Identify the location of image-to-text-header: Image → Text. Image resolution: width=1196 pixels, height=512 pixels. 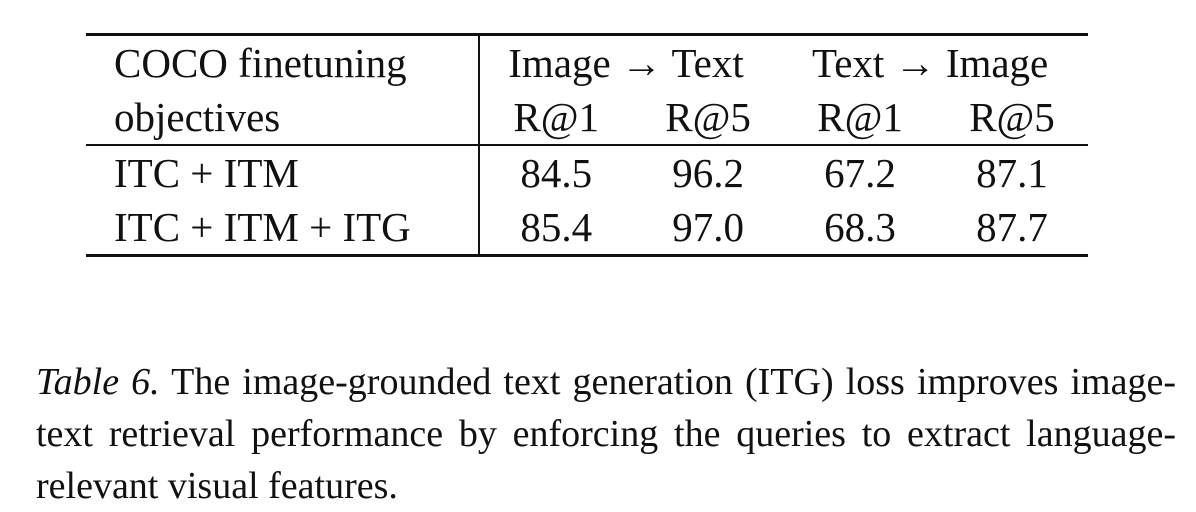
(631, 62).